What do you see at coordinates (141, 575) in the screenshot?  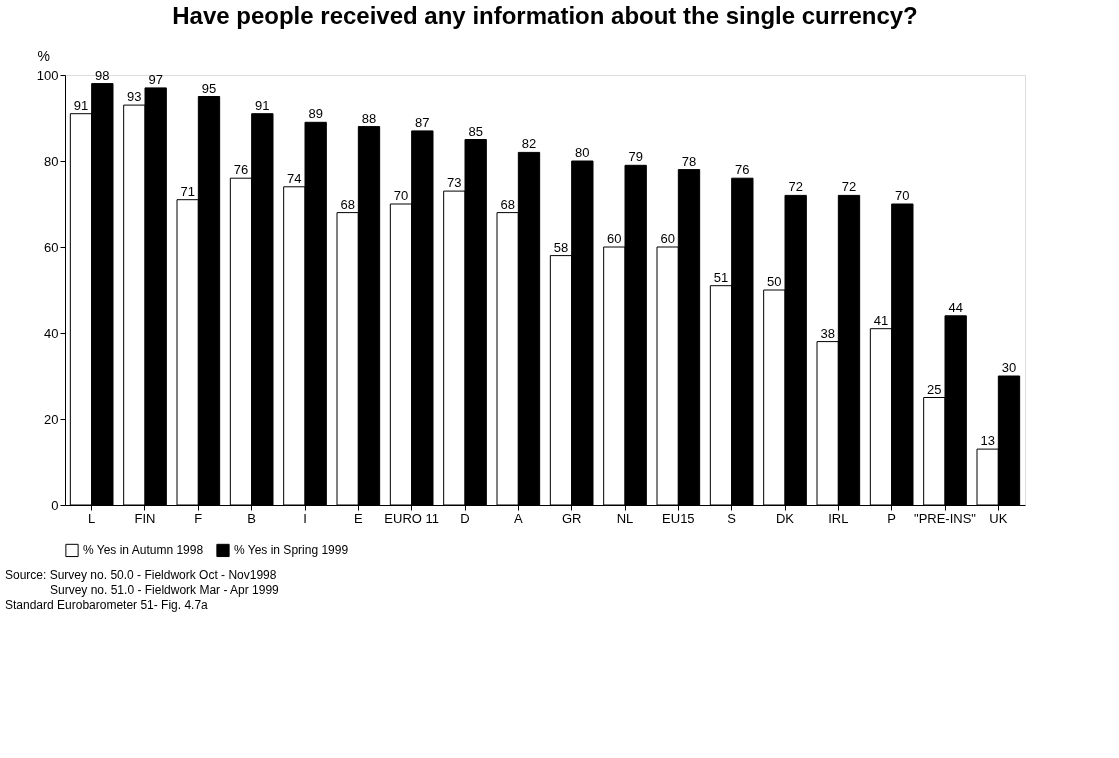 I see `source-note: Source: Survey no. 50.0 - Fieldwork Oct - Nov1998` at bounding box center [141, 575].